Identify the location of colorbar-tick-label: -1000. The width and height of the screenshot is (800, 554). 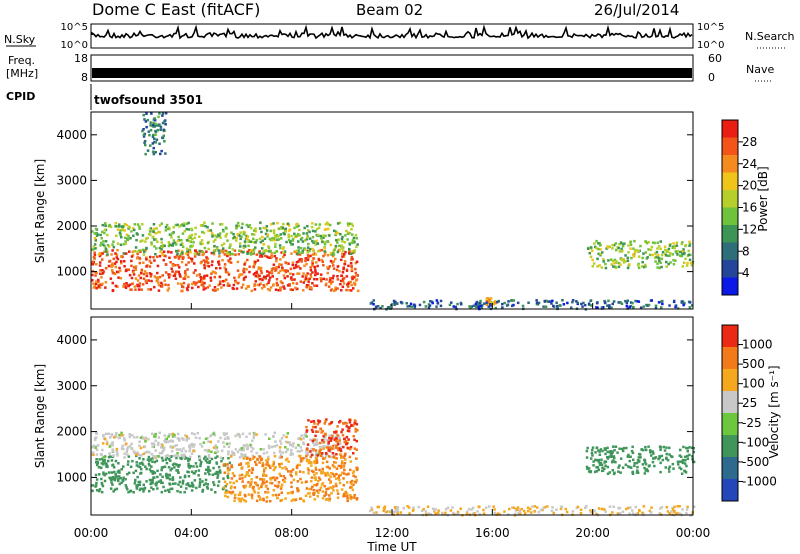
(759, 481).